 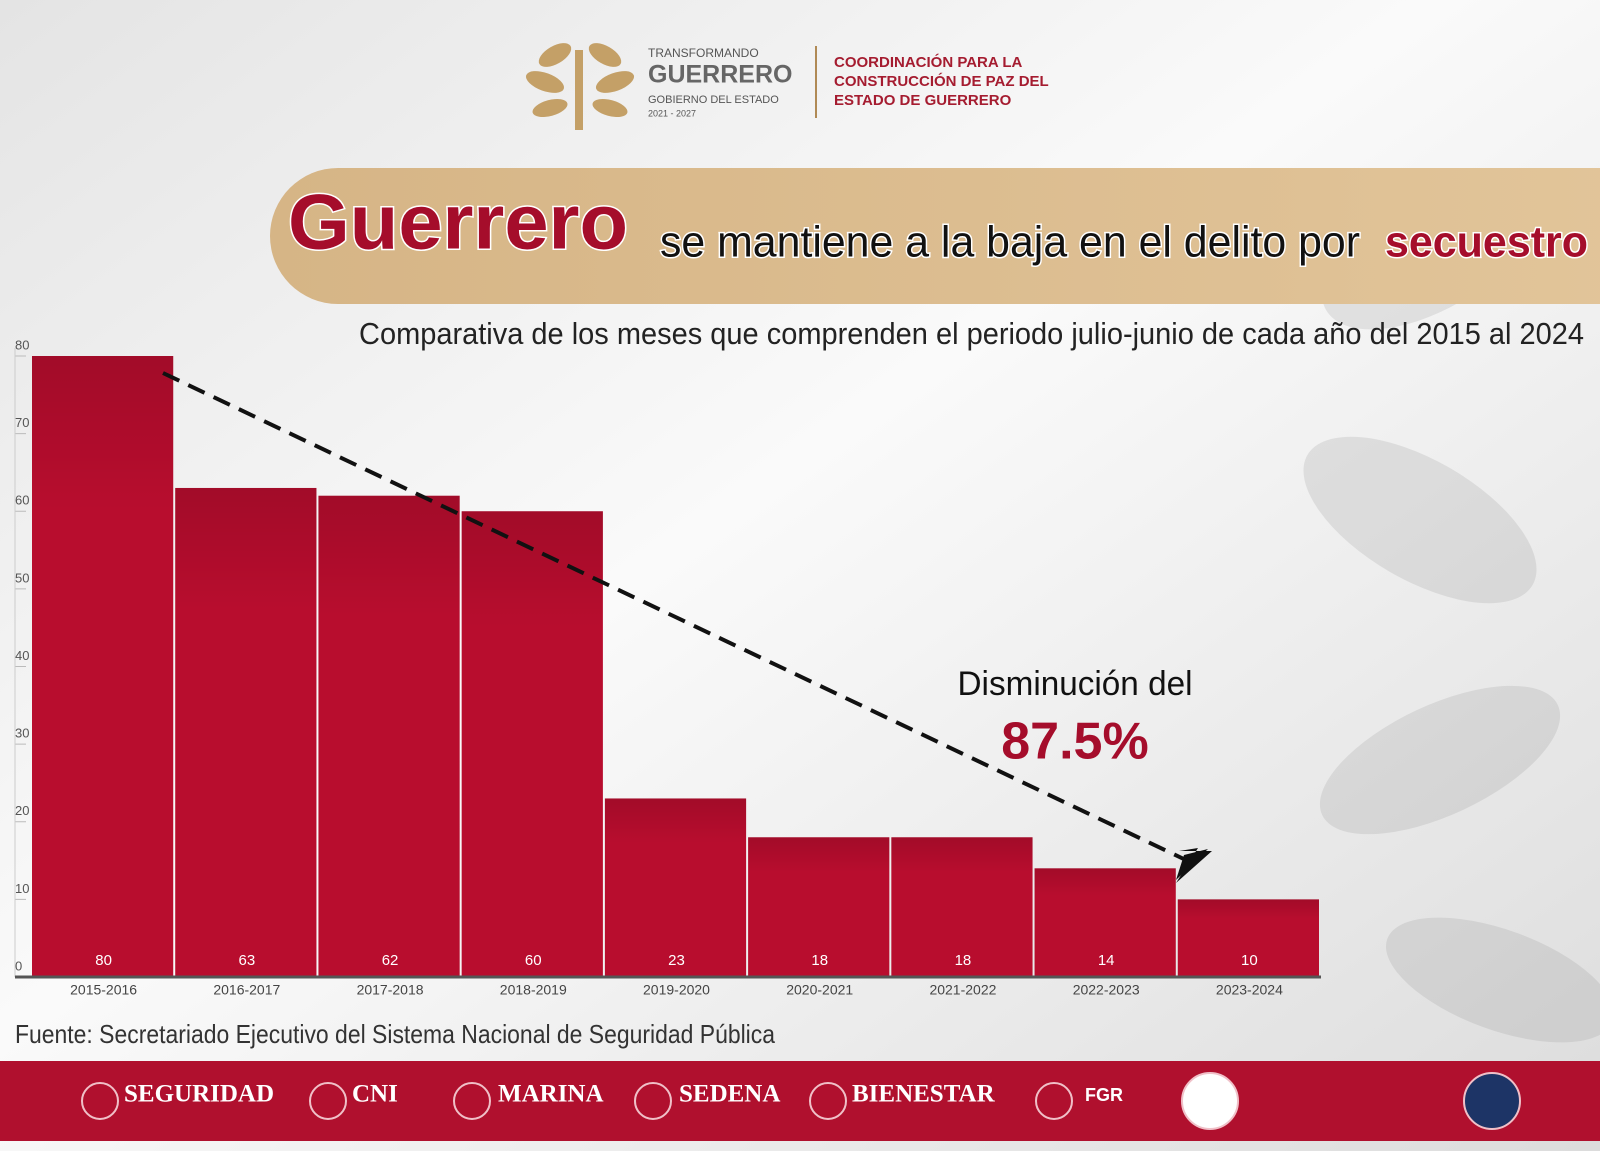 What do you see at coordinates (103, 990) in the screenshot?
I see `x-tick-label: 2015-2016` at bounding box center [103, 990].